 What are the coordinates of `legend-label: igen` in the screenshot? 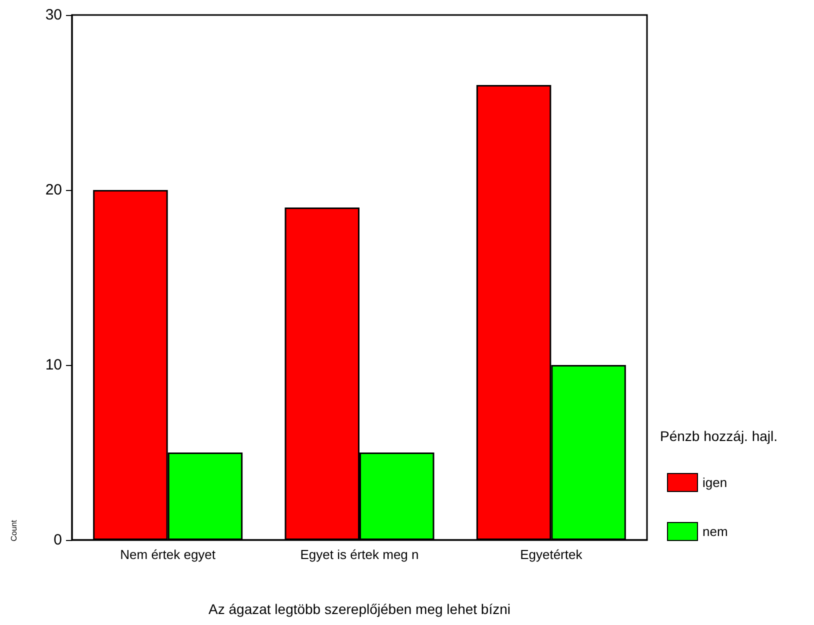 It's located at (715, 482).